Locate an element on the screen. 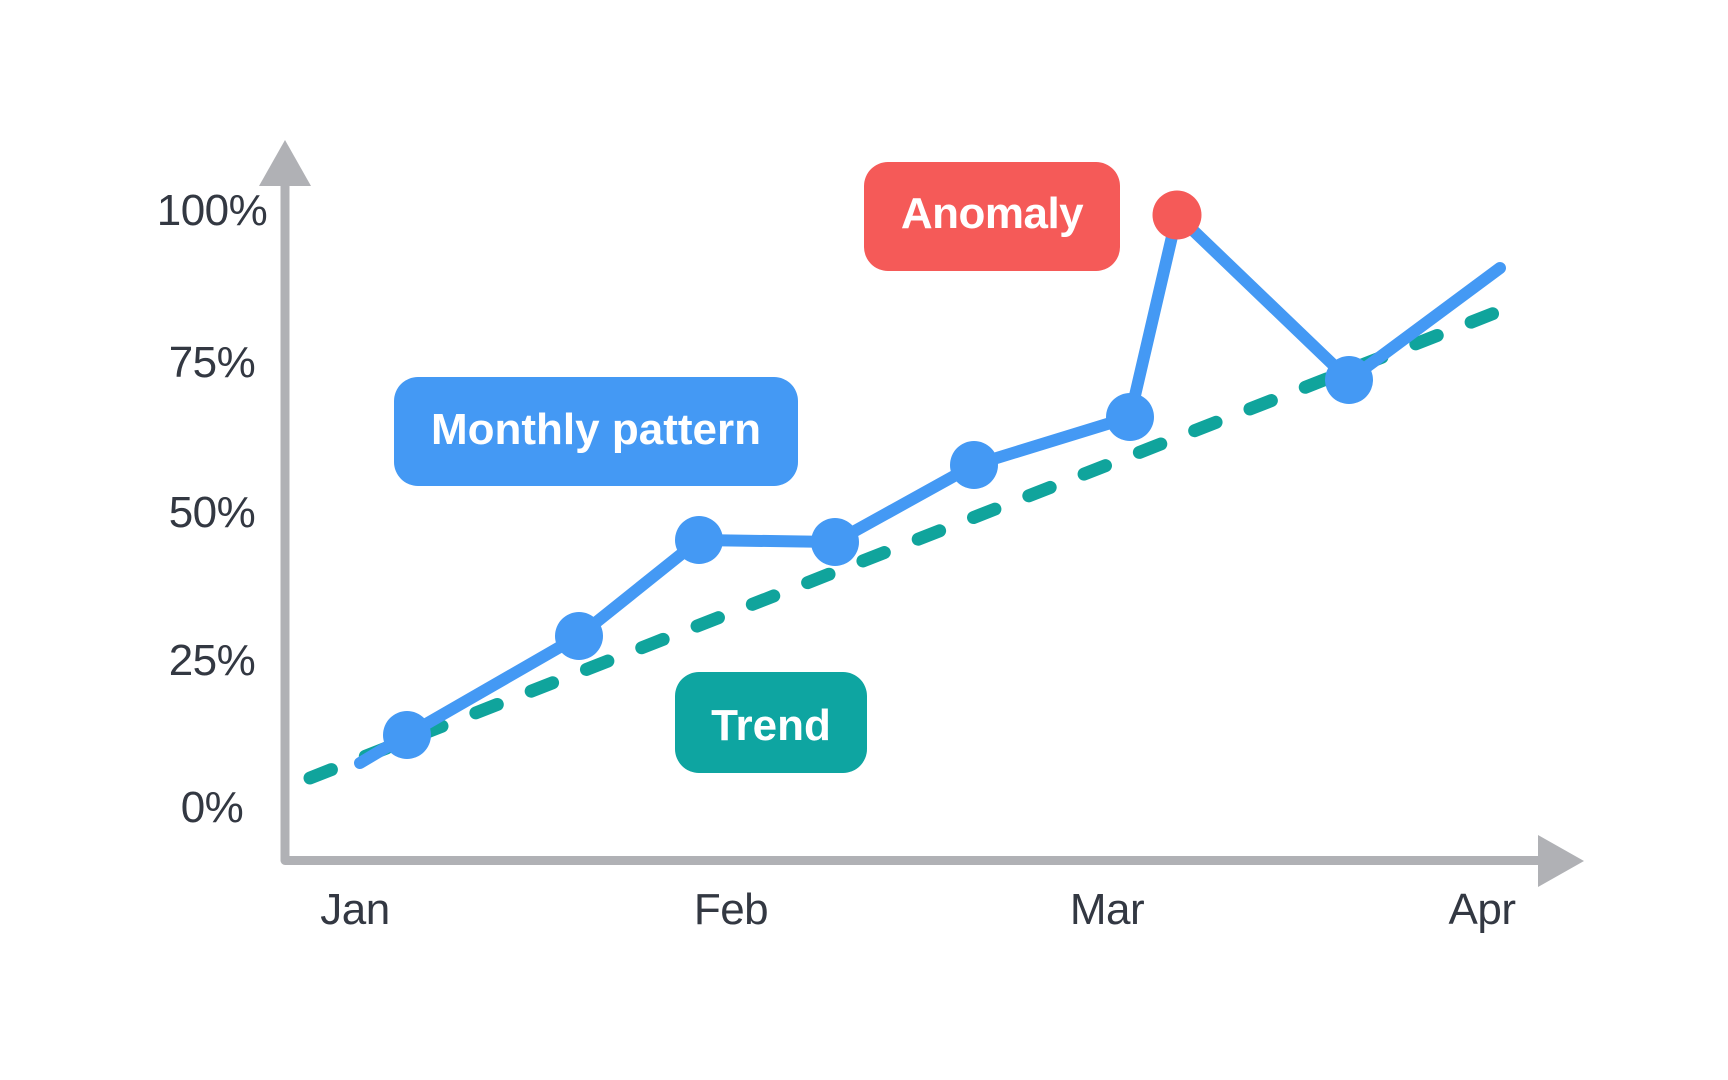  svg-text: 50% is located at coordinates (212, 512).